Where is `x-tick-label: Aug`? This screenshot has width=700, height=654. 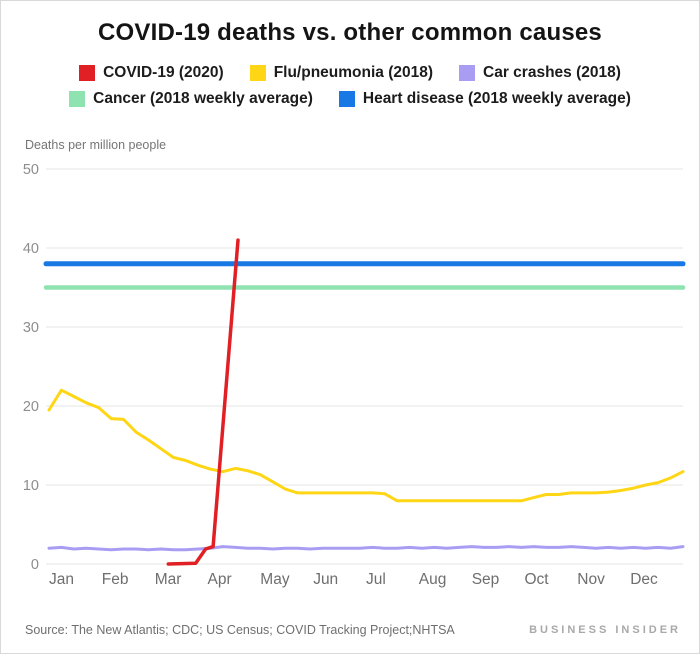 x-tick-label: Aug is located at coordinates (433, 579).